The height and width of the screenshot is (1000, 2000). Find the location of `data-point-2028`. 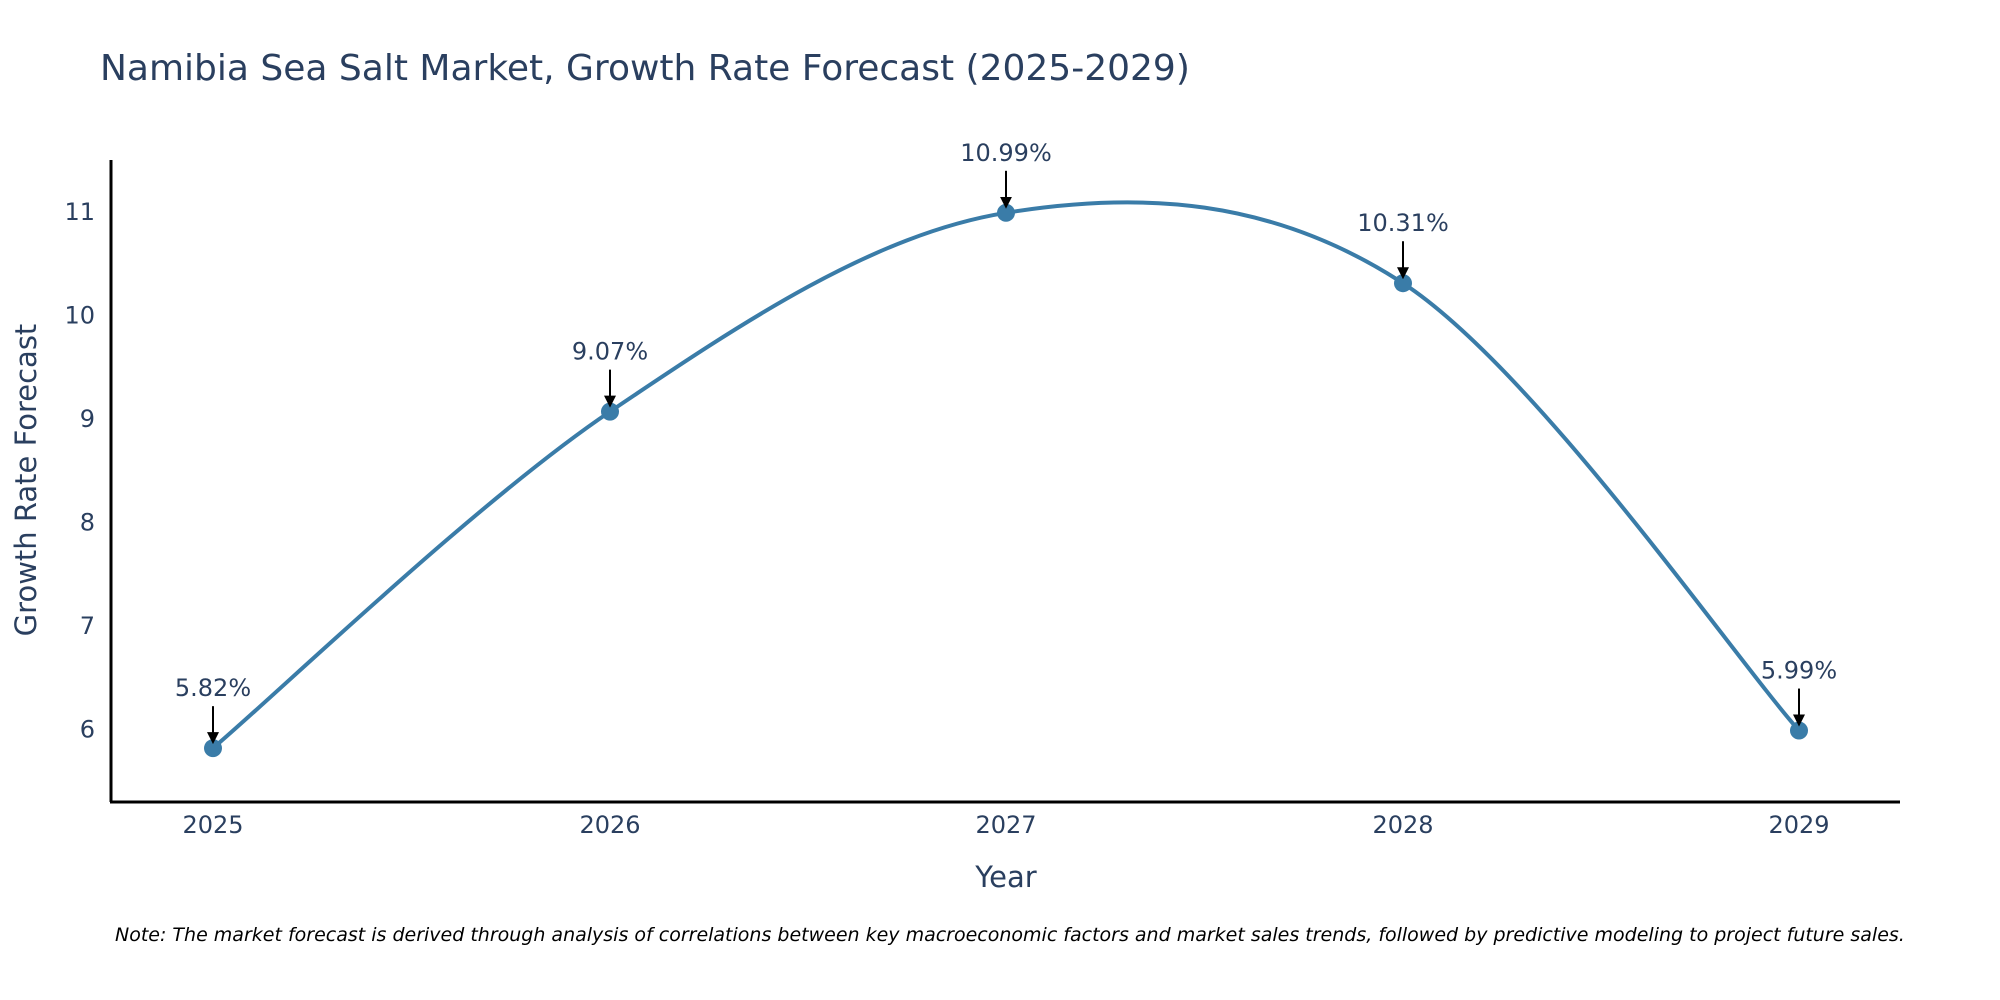

data-point-2028 is located at coordinates (1403, 283).